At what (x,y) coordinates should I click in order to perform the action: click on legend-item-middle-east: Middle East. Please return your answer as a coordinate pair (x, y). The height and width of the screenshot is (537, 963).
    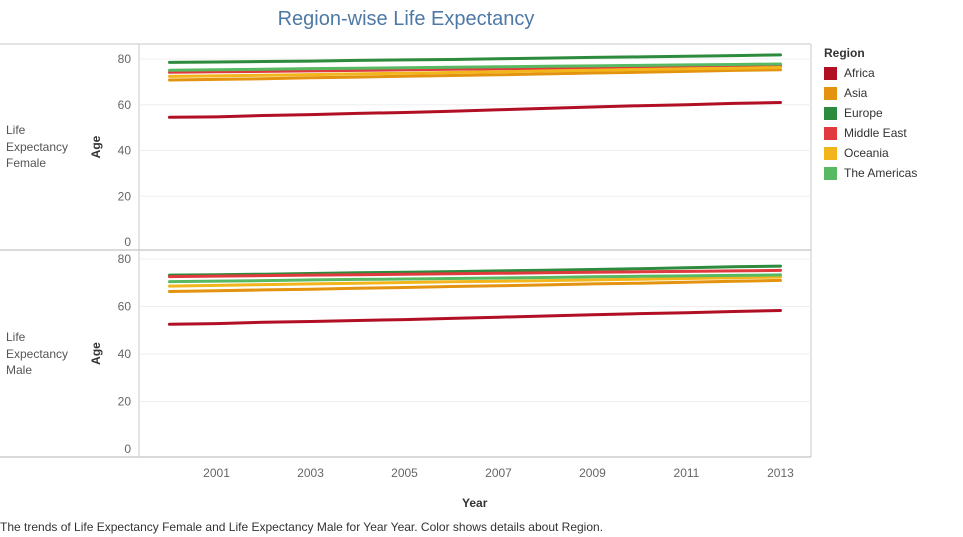
    Looking at the image, I should click on (870, 133).